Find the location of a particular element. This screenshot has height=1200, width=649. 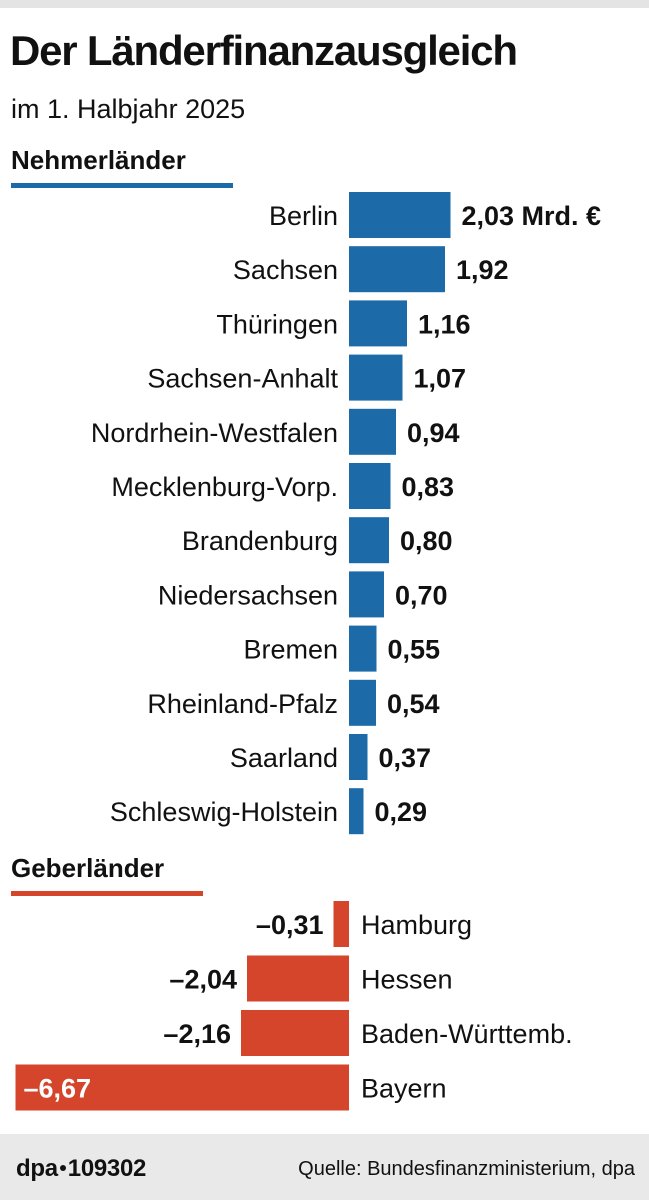

label-rheinland-pfalz: Rheinland-Pfalz is located at coordinates (242, 704).